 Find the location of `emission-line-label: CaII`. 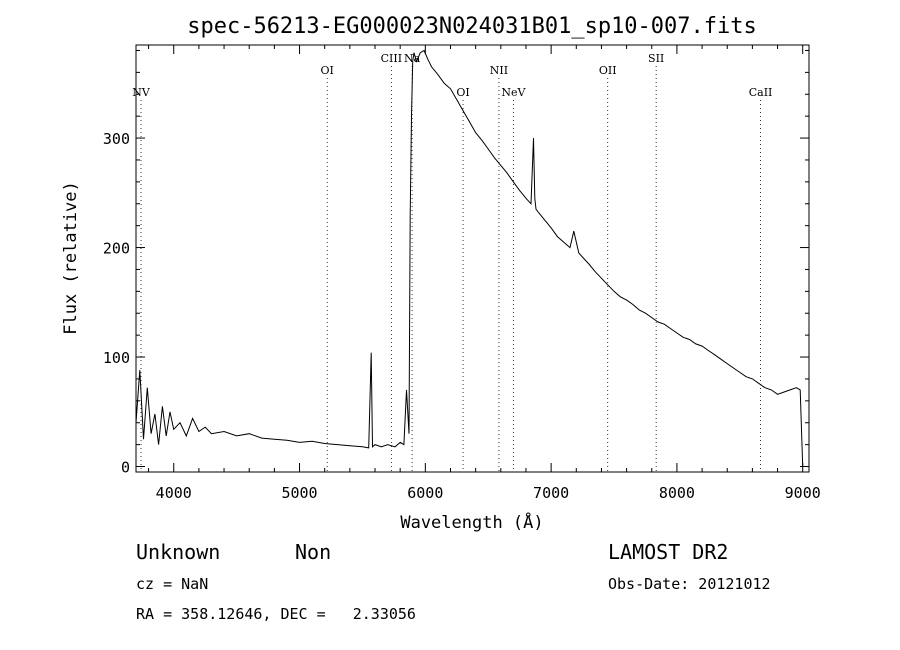

emission-line-label: CaII is located at coordinates (761, 92).